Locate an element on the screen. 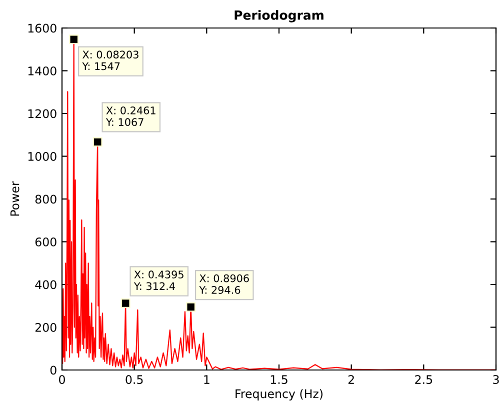 This screenshot has height=412, width=501. y-tick-label: 1200 is located at coordinates (42, 113).